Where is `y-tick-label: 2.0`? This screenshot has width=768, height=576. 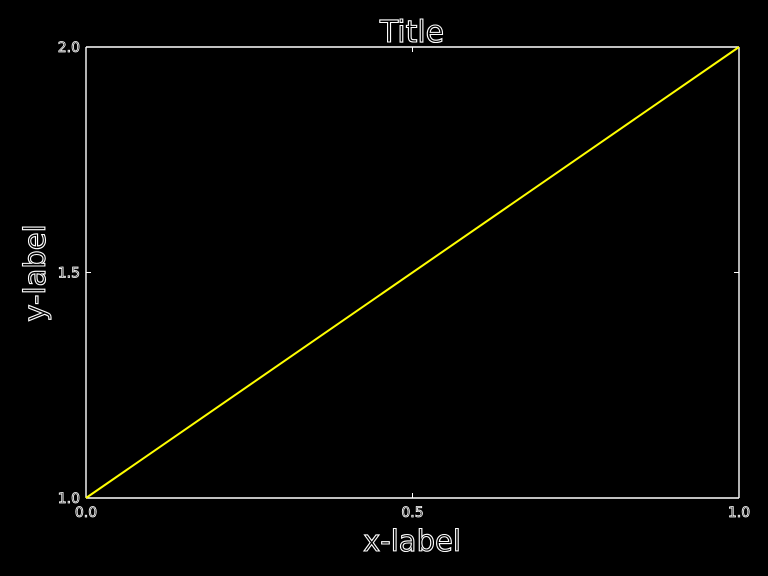 y-tick-label: 2.0 is located at coordinates (69, 48).